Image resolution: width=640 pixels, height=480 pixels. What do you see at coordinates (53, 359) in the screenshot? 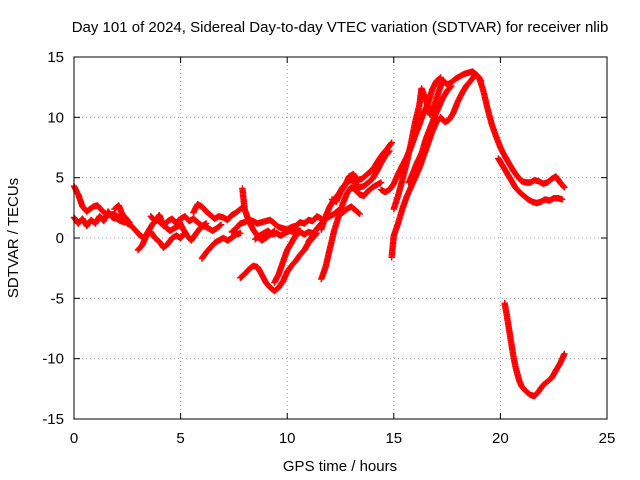
I see `y-tick-label: -10` at bounding box center [53, 359].